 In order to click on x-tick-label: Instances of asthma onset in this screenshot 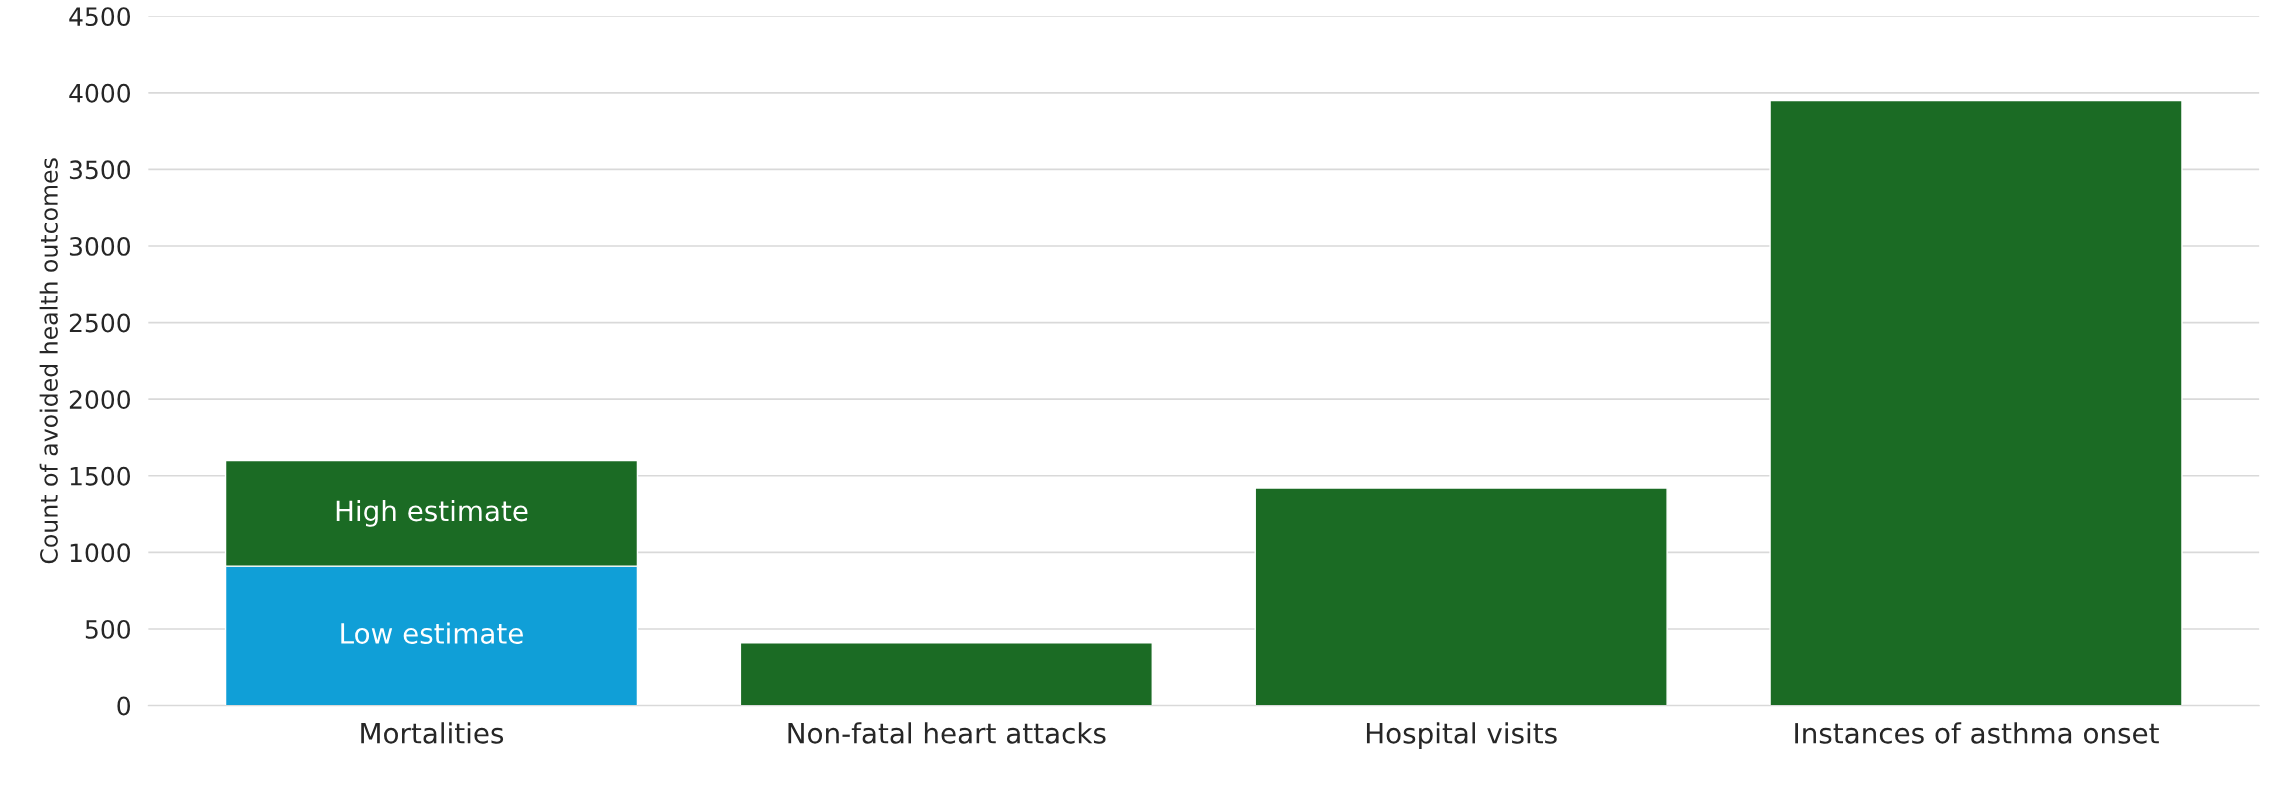, I will do `click(1977, 733)`.